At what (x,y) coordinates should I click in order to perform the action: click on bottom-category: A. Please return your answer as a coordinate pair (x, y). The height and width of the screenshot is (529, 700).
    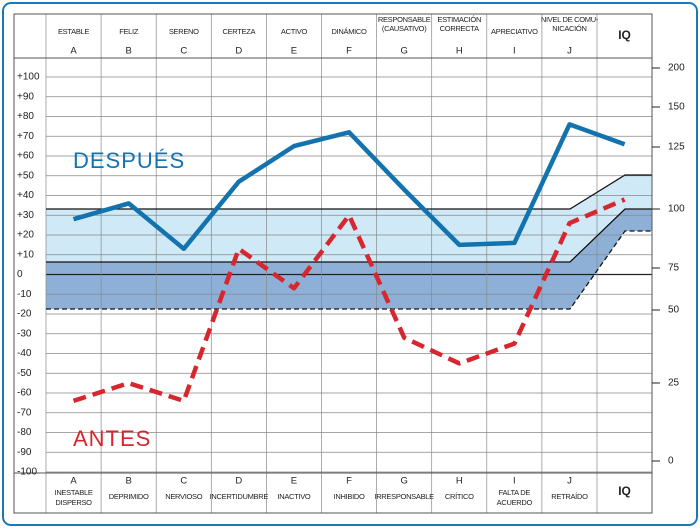
    Looking at the image, I should click on (73, 481).